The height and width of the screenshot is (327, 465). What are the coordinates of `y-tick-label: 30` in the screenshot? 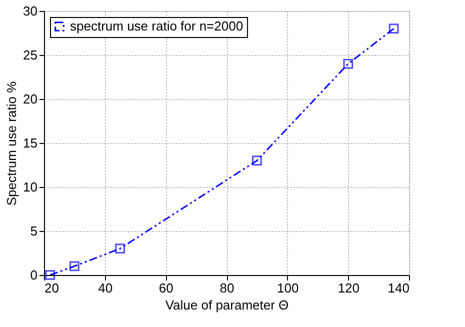 It's located at (30, 11).